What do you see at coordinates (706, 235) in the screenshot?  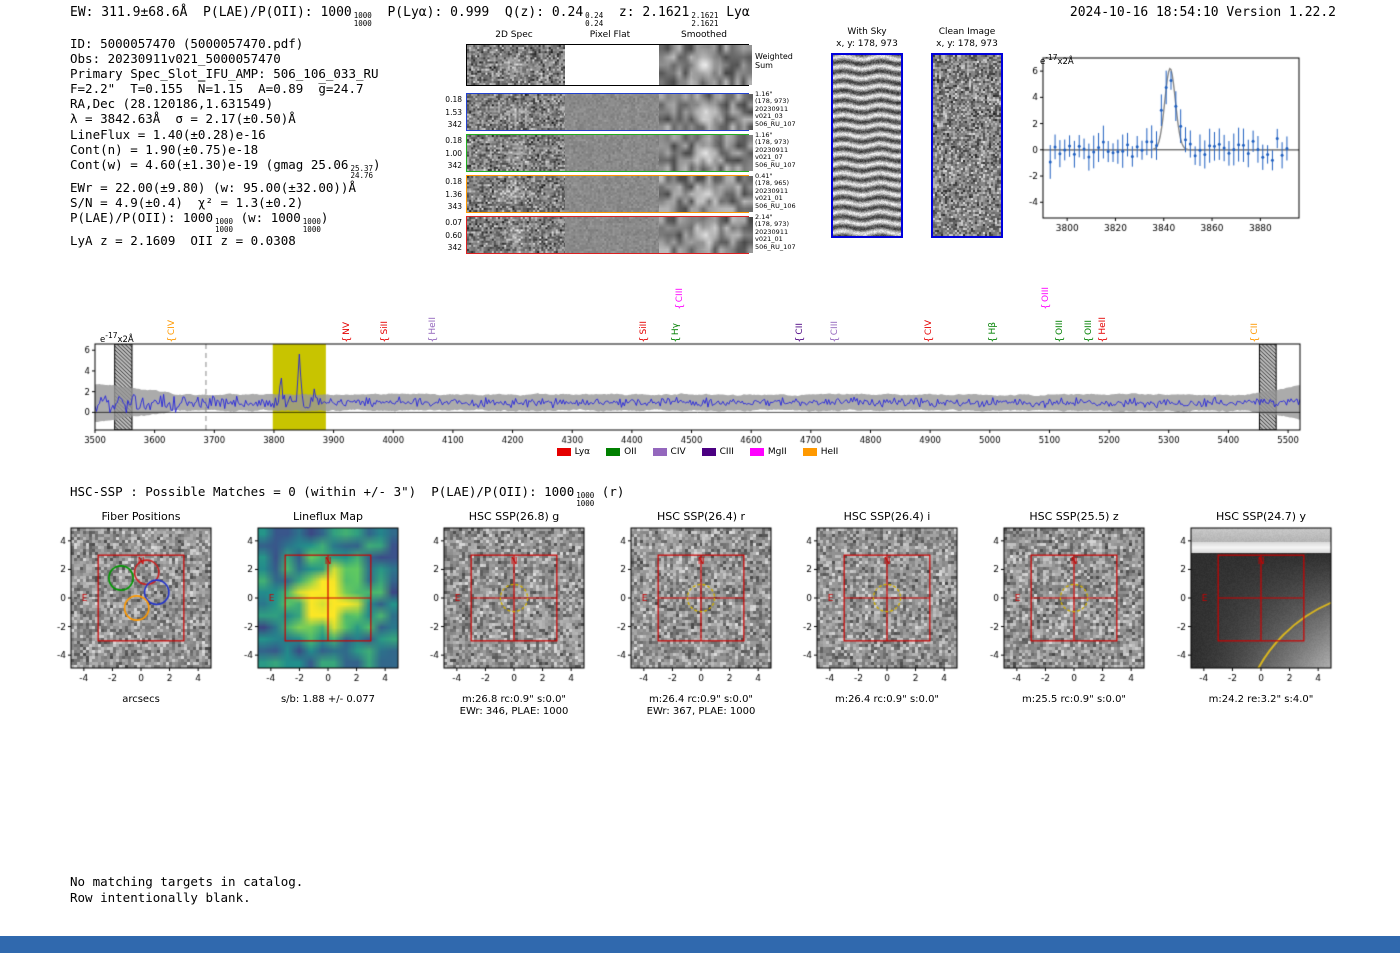 I see `fiber-smoothed-image` at bounding box center [706, 235].